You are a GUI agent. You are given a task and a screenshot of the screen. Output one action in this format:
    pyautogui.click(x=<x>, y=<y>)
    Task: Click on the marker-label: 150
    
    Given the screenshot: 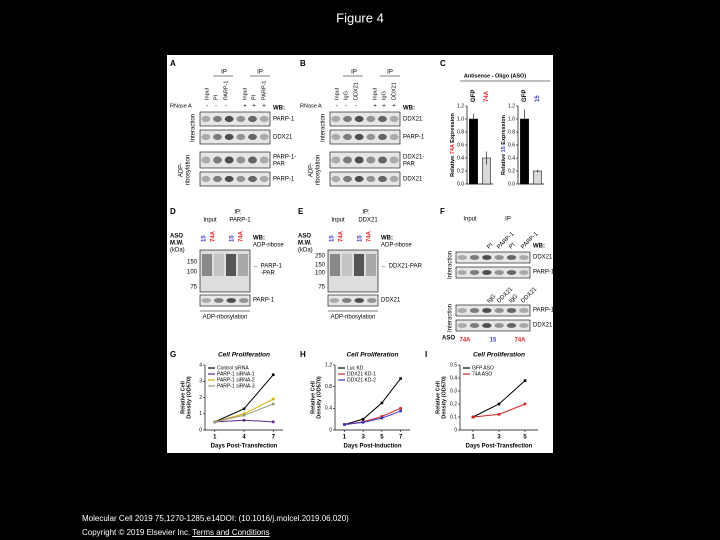 What is the action you would take?
    pyautogui.click(x=192, y=263)
    